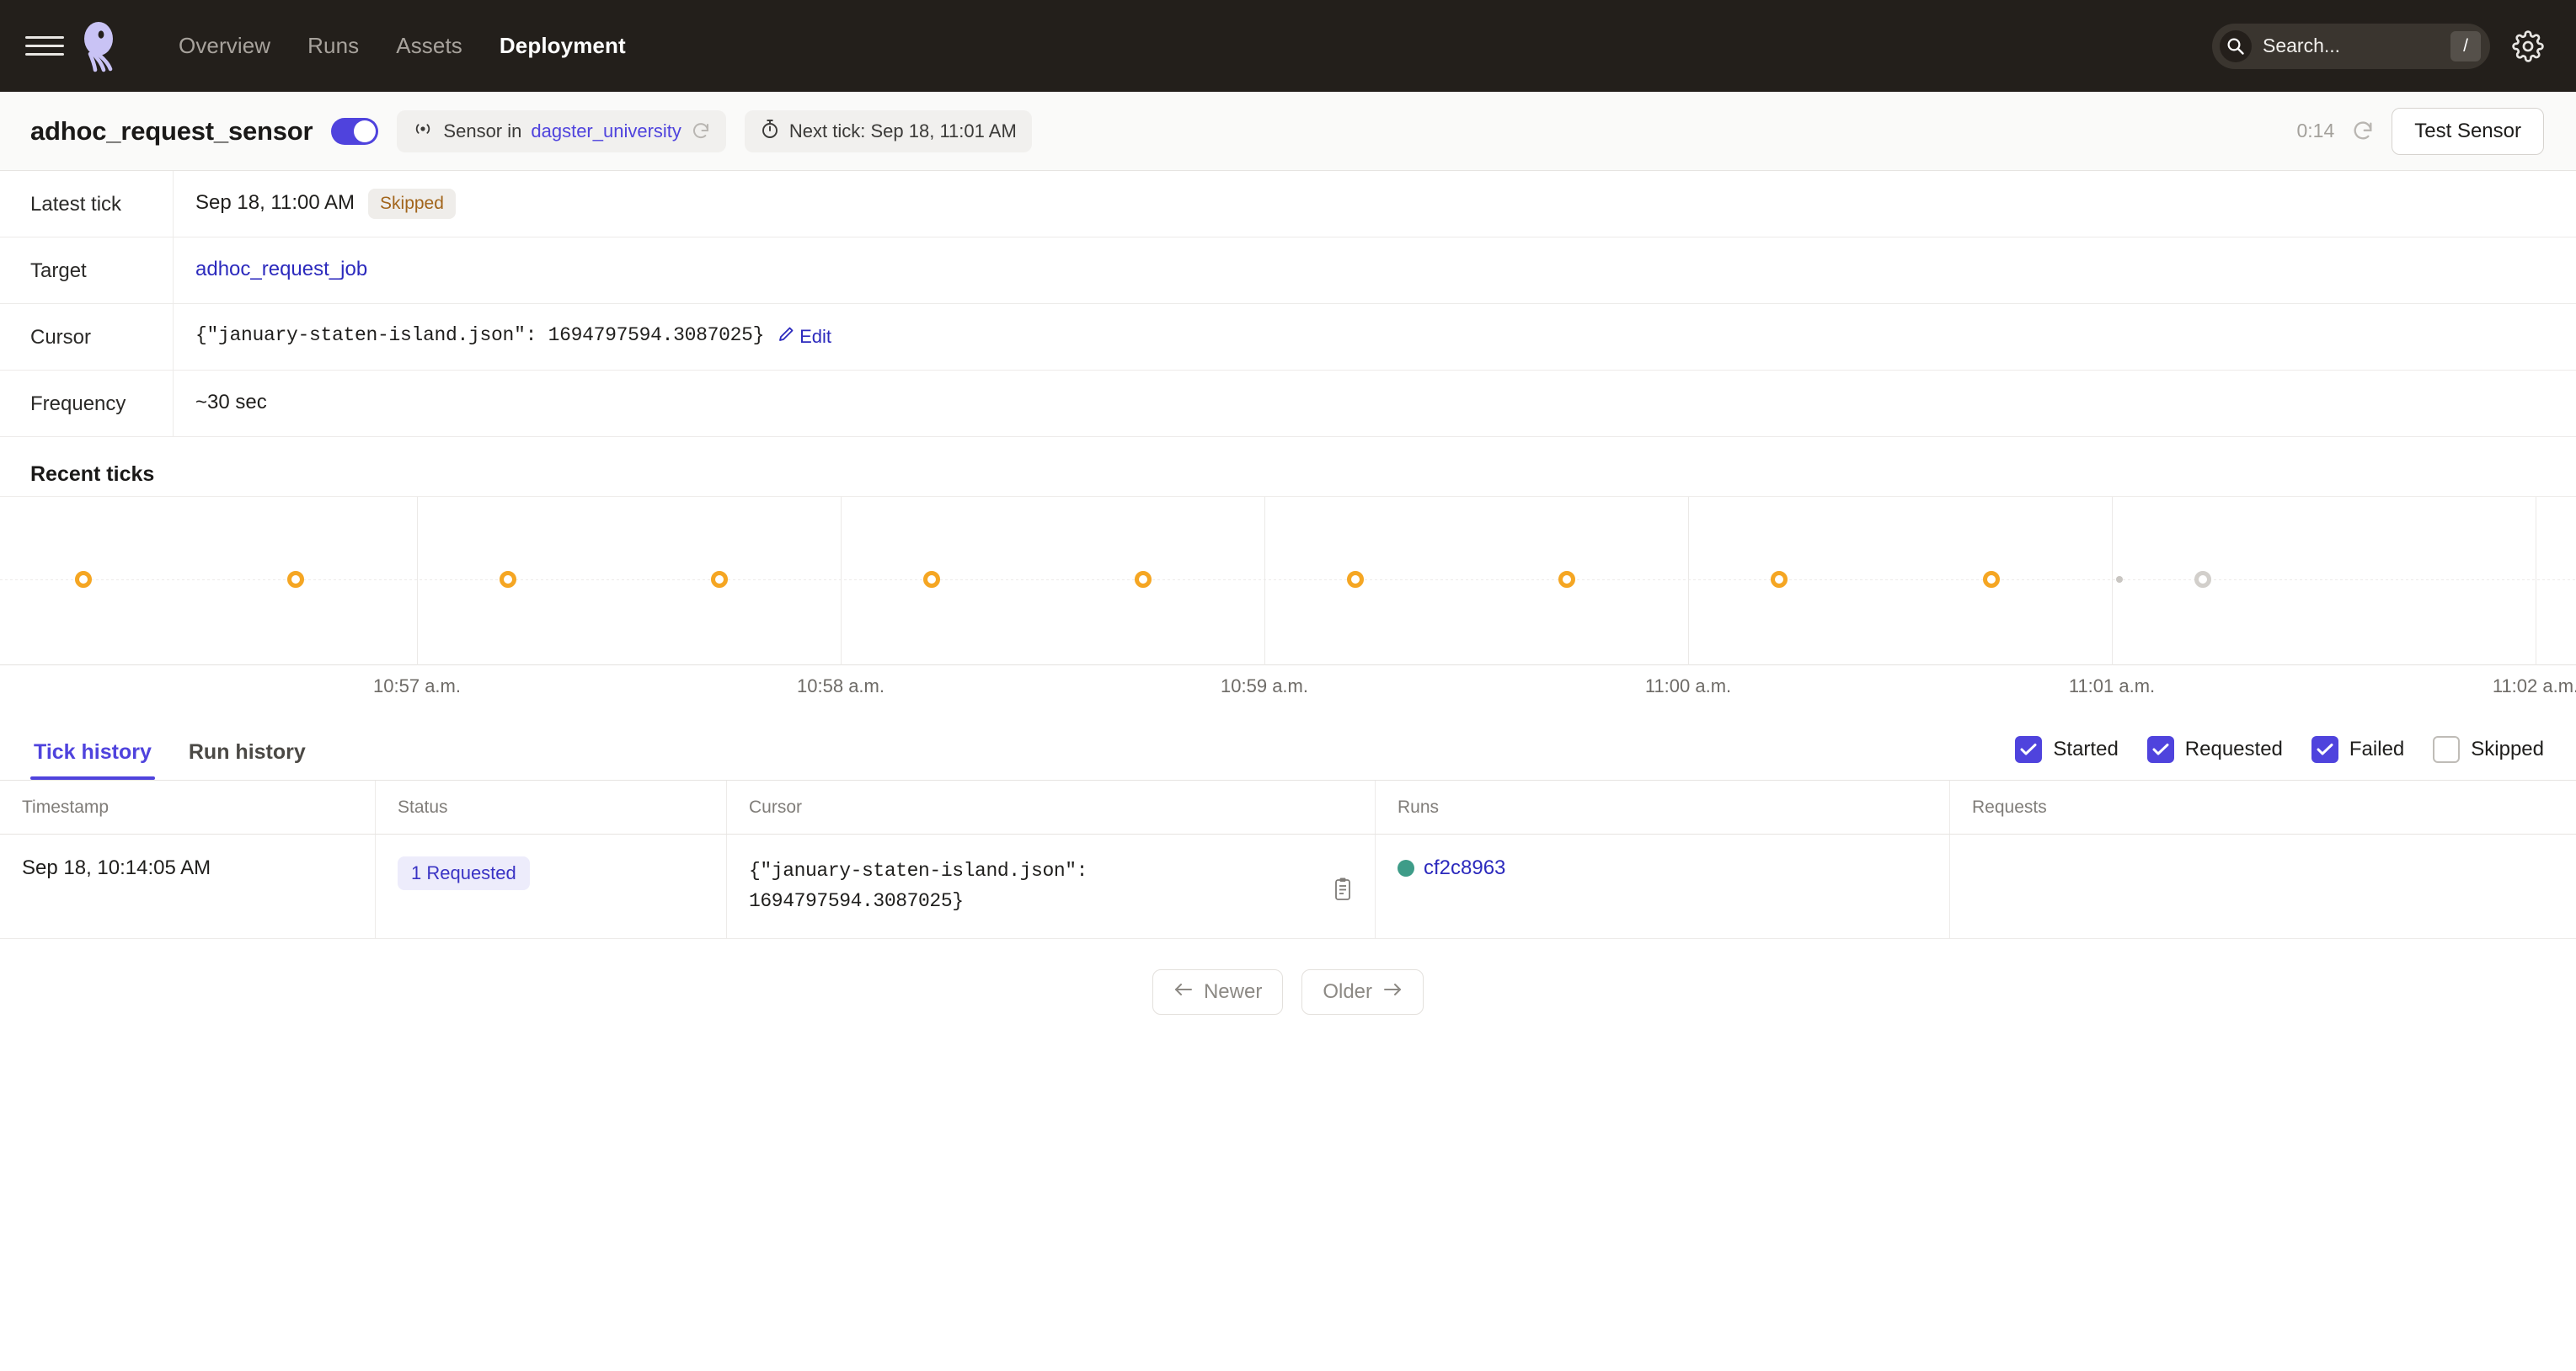  I want to click on recent-ticks-heading: Recent ticks, so click(92, 474).